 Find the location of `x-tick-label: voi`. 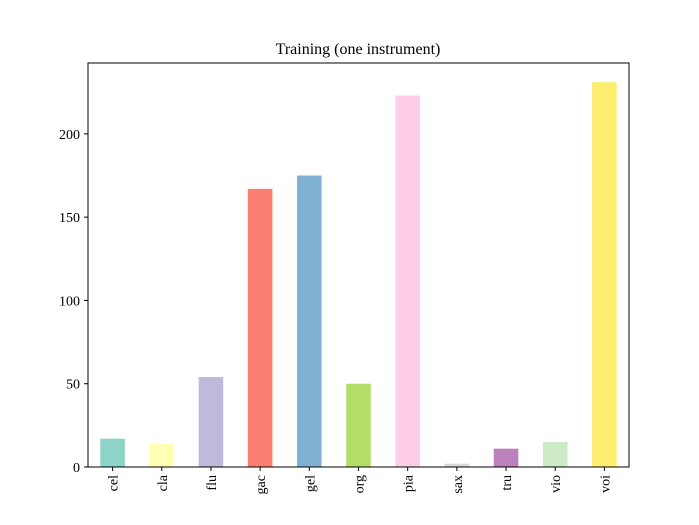

x-tick-label: voi is located at coordinates (605, 484).